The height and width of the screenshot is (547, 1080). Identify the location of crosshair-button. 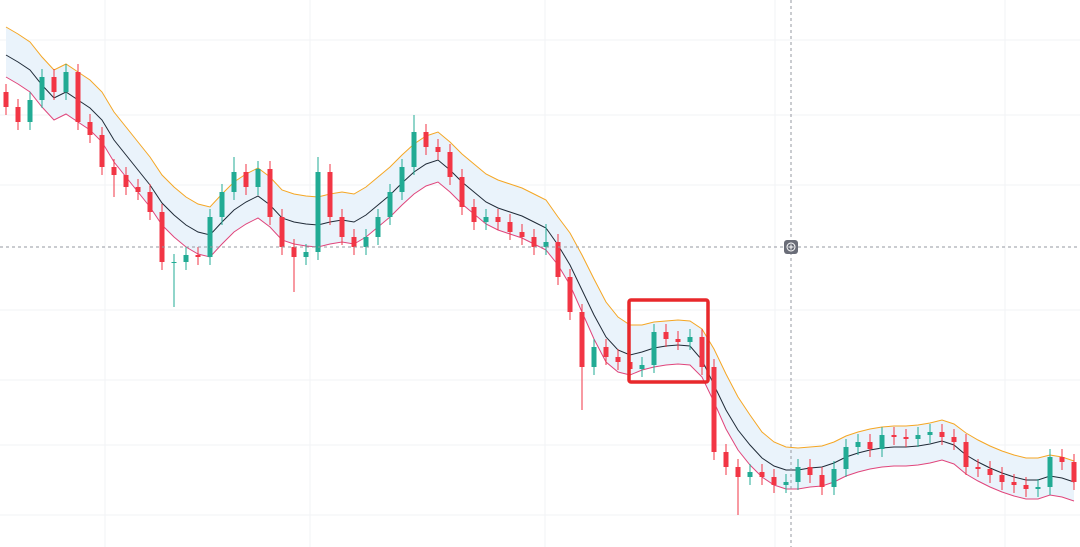
(791, 247).